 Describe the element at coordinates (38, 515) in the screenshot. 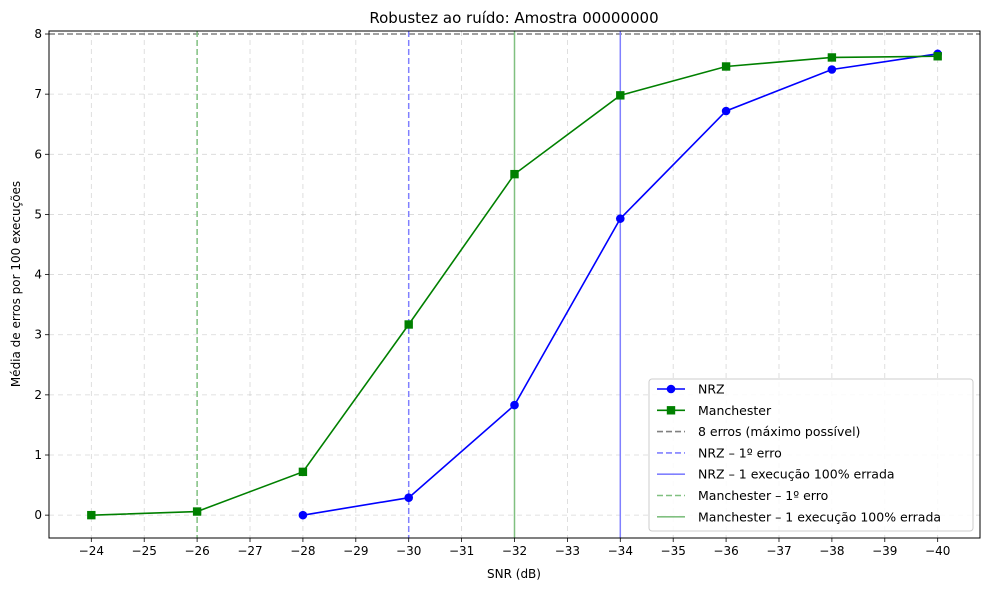

I see `y-tick-label: 0` at that location.